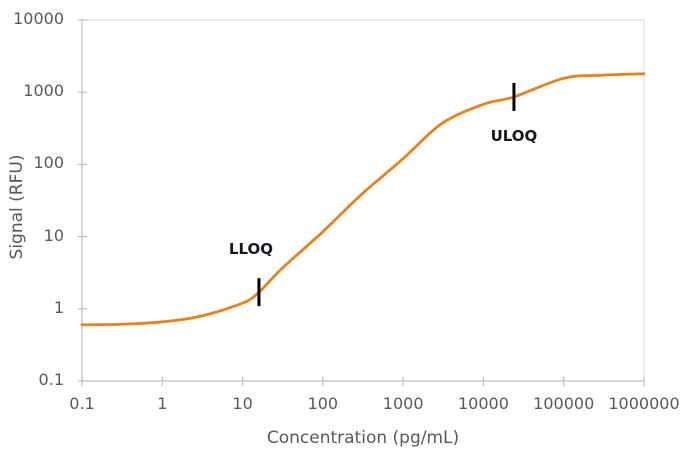 The image size is (694, 466). I want to click on y-tick-label: 10, so click(53, 235).